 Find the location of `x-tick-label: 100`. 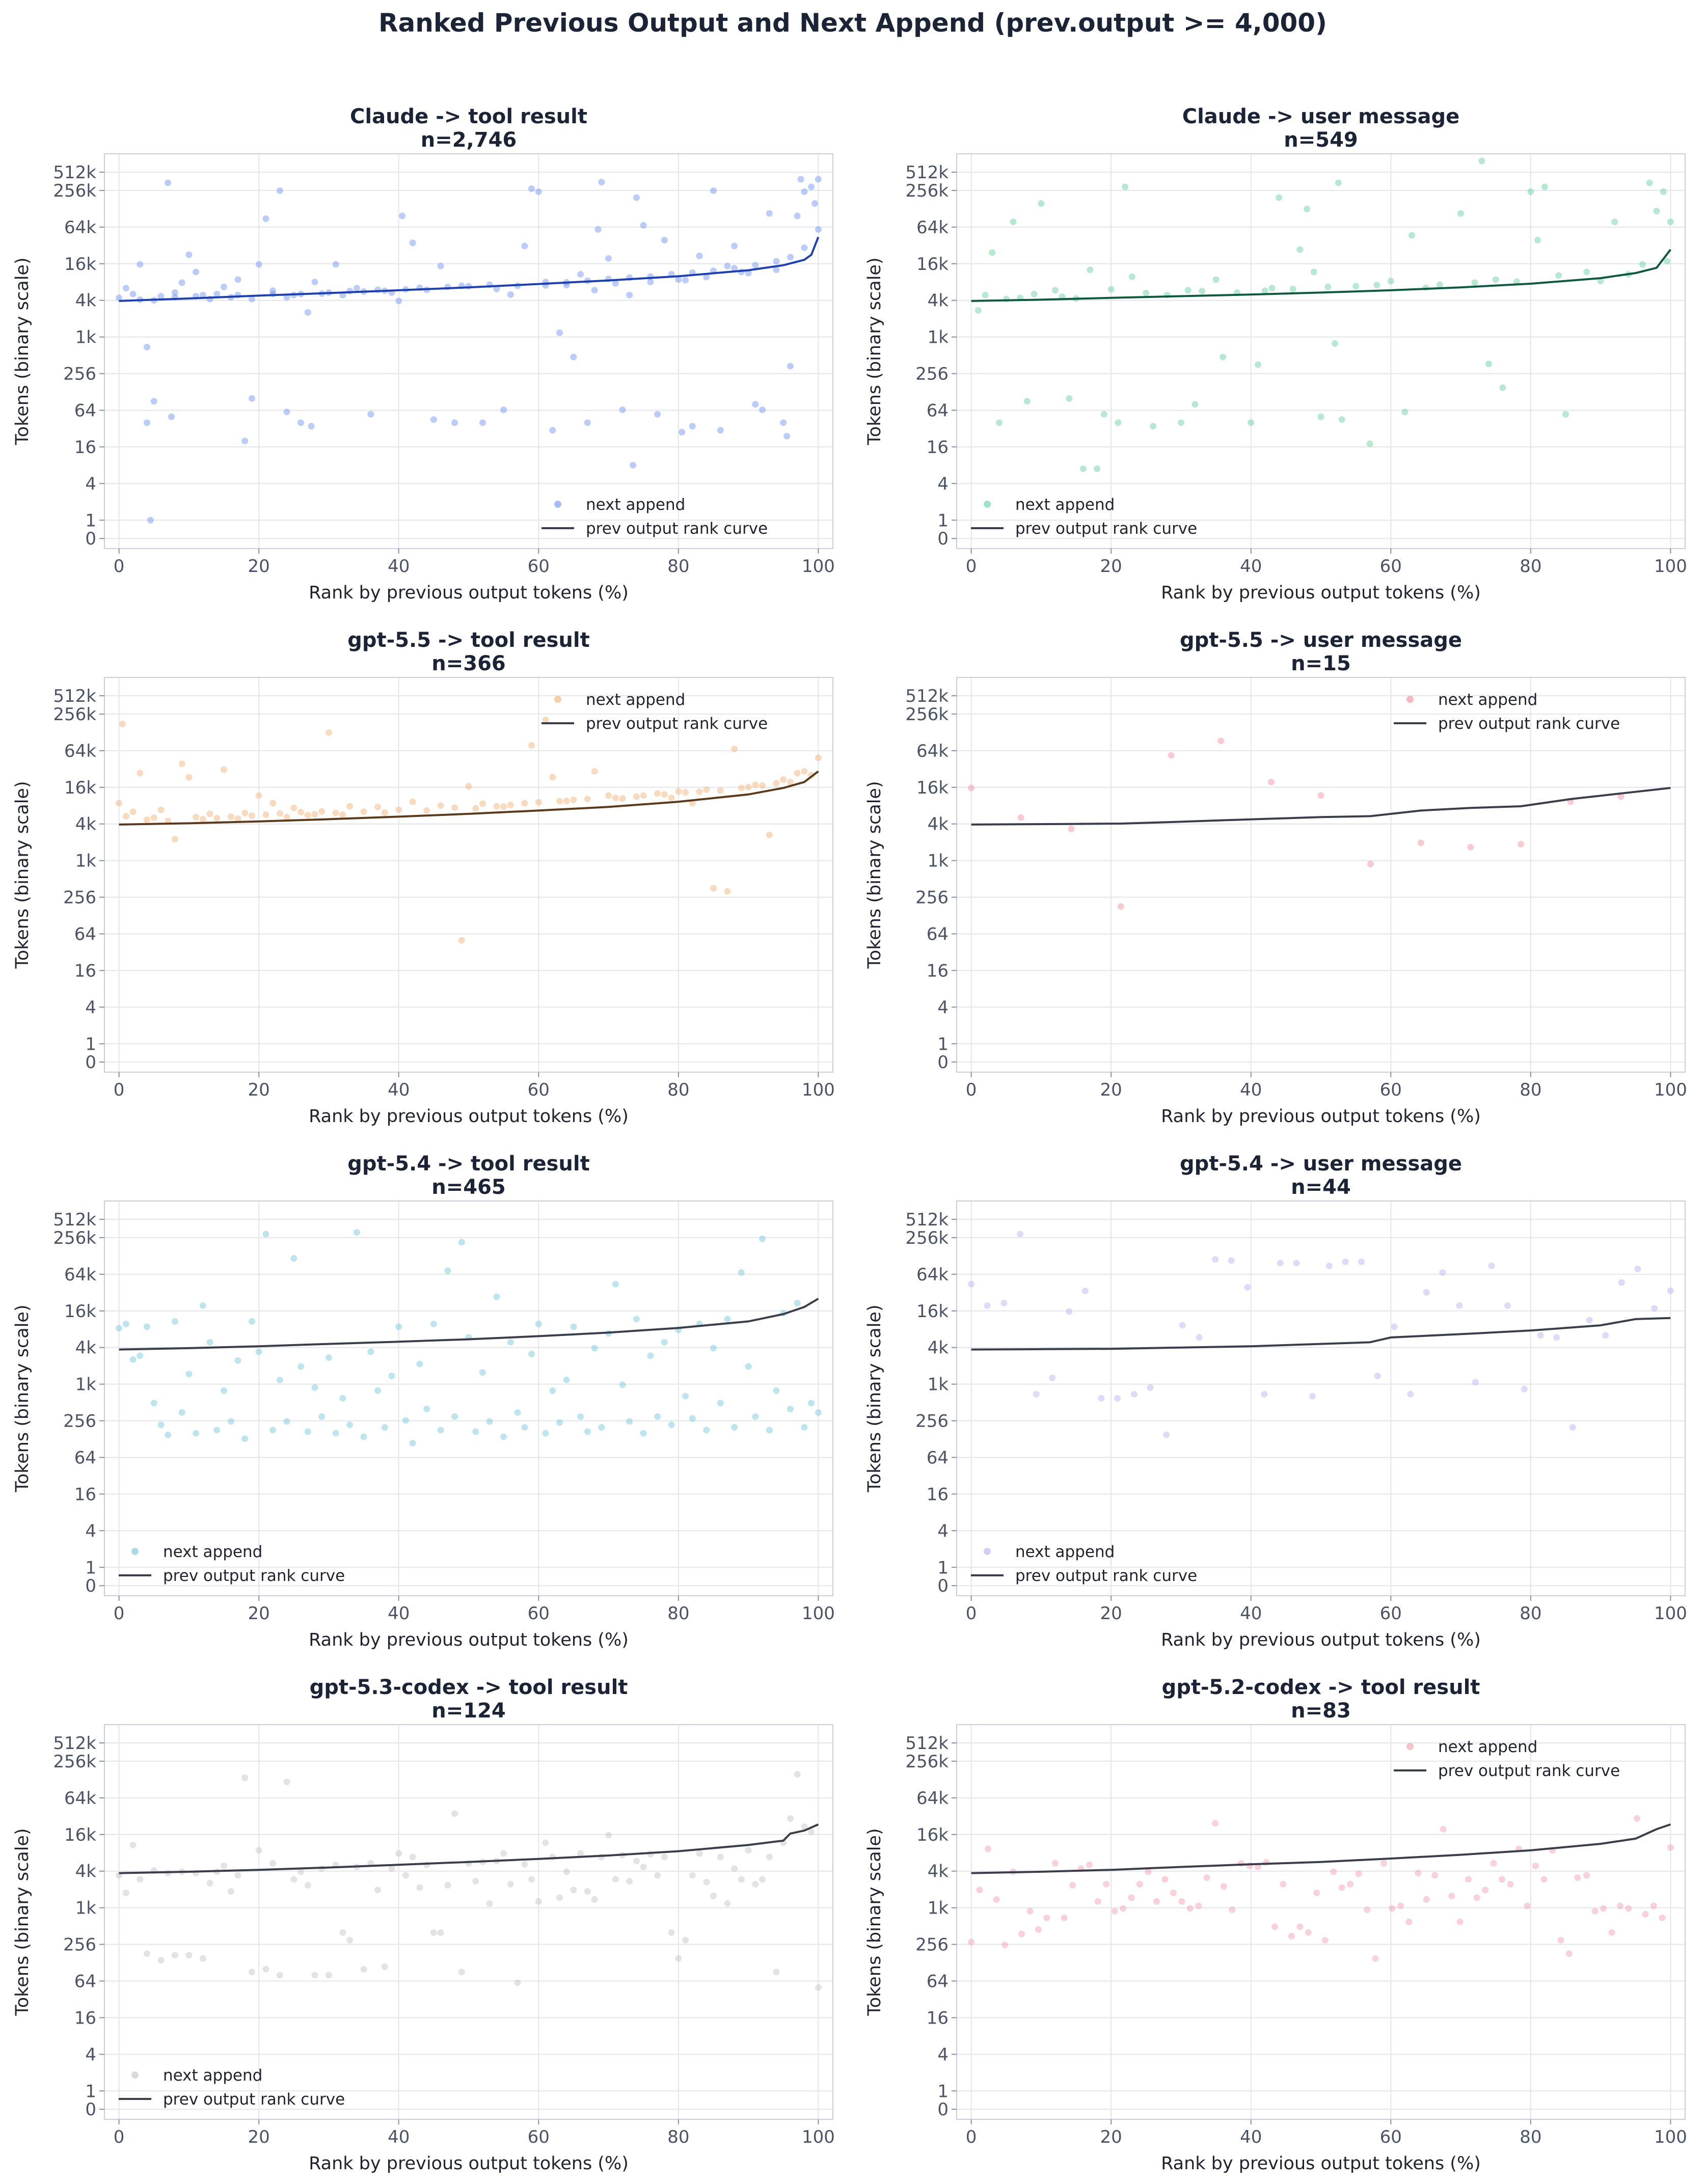

x-tick-label: 100 is located at coordinates (1670, 567).